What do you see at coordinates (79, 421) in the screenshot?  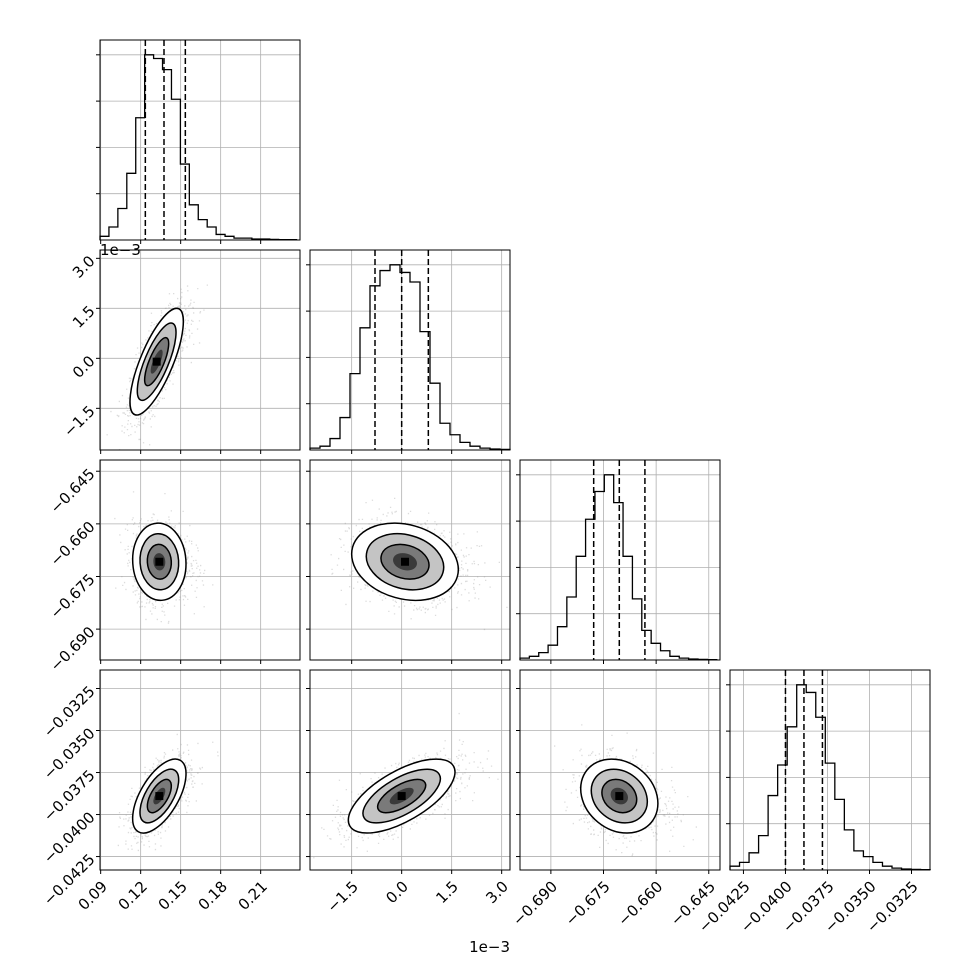 I see `y-tick-label-p1: −1.5` at bounding box center [79, 421].